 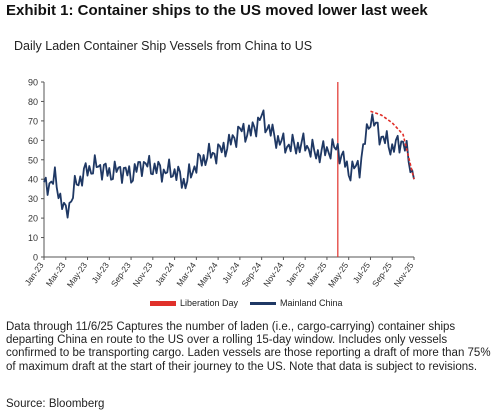 What do you see at coordinates (143, 274) in the screenshot?
I see `x-tick-label: Nov-23` at bounding box center [143, 274].